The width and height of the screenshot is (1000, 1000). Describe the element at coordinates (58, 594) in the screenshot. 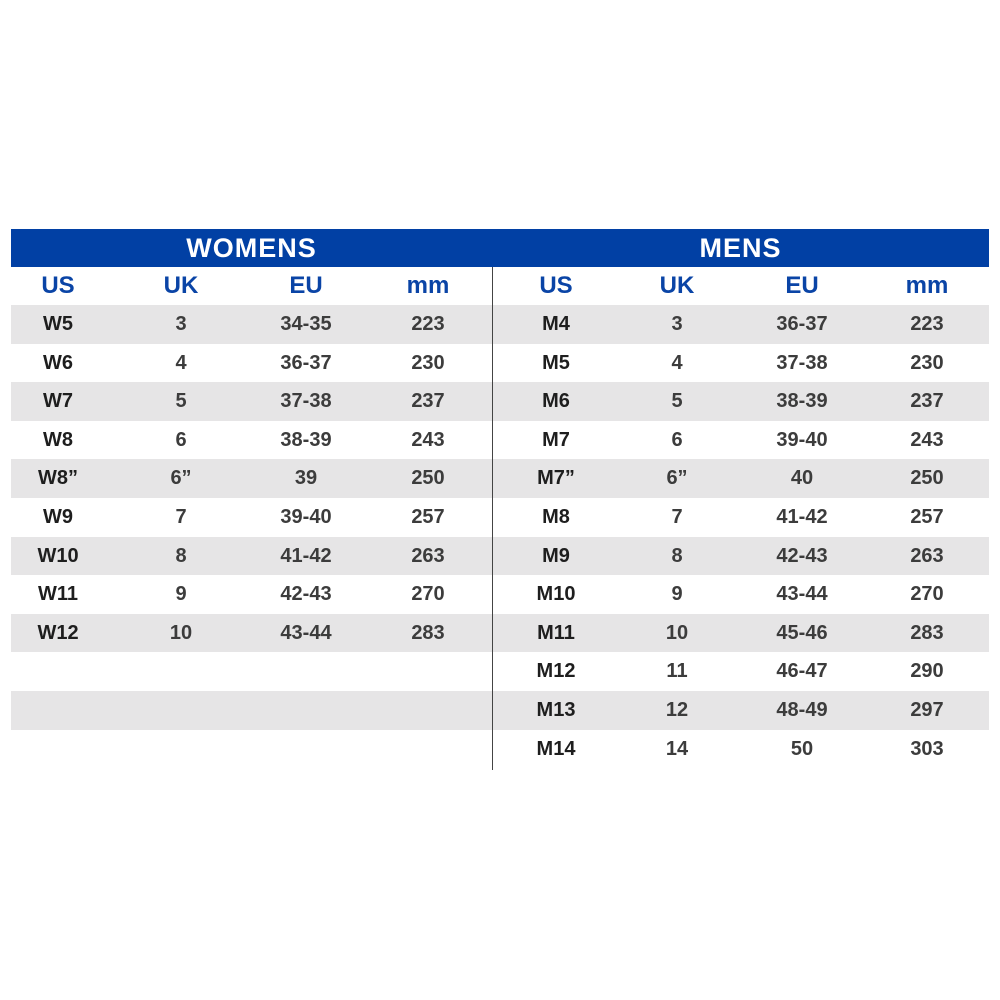

I see `womens-cell: W11` at that location.